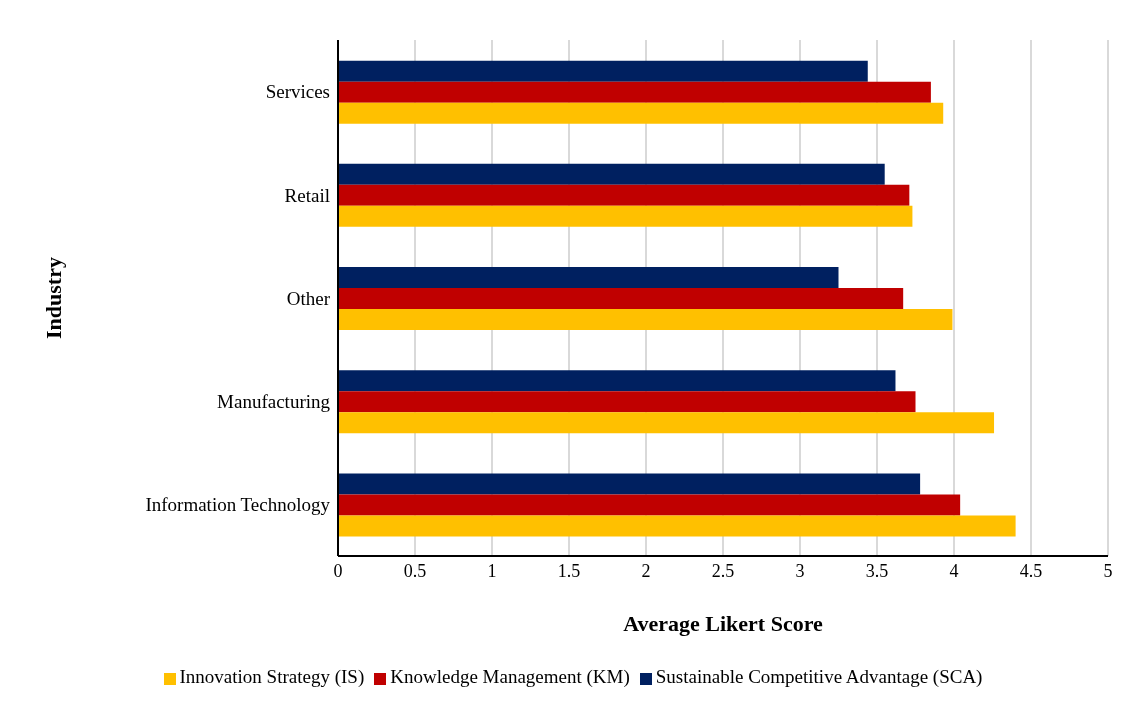 The width and height of the screenshot is (1137, 720). What do you see at coordinates (877, 570) in the screenshot?
I see `x-tick-label: 3.5` at bounding box center [877, 570].